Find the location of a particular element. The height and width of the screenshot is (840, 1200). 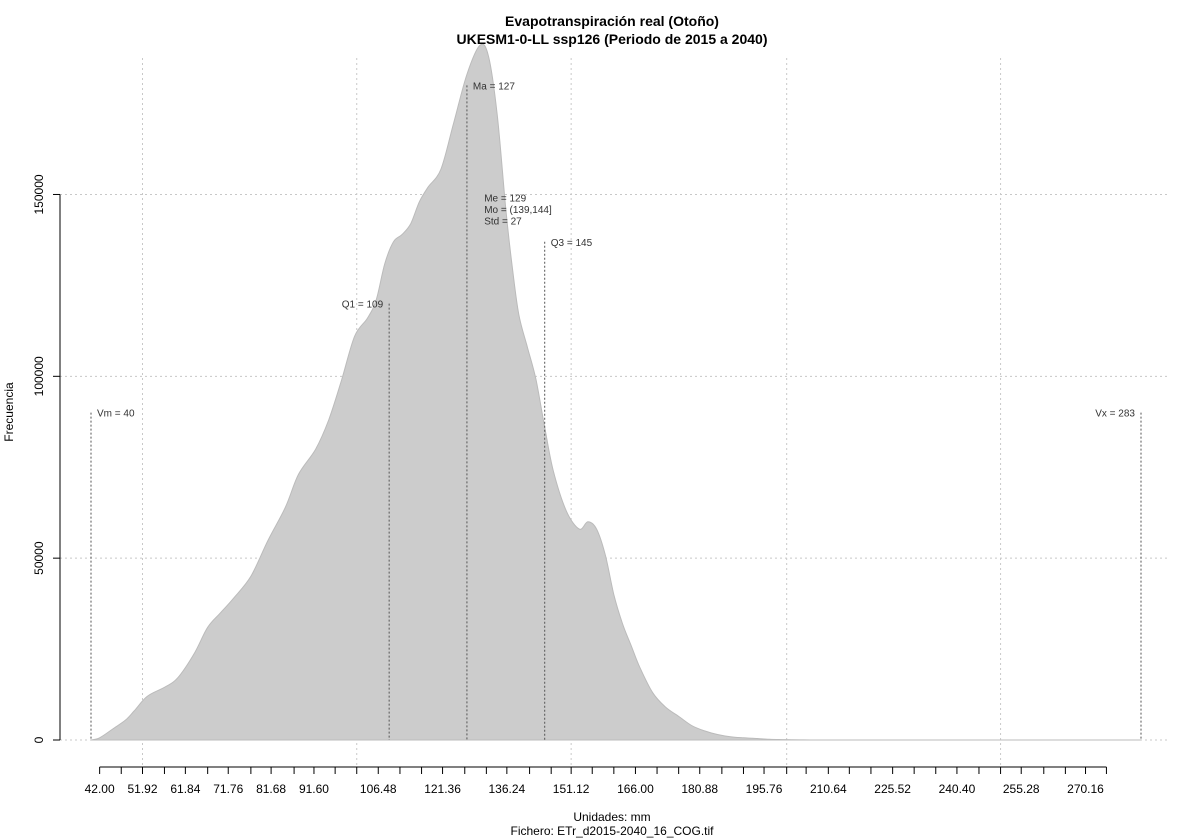

x-tick-label: 81.68 is located at coordinates (271, 789).